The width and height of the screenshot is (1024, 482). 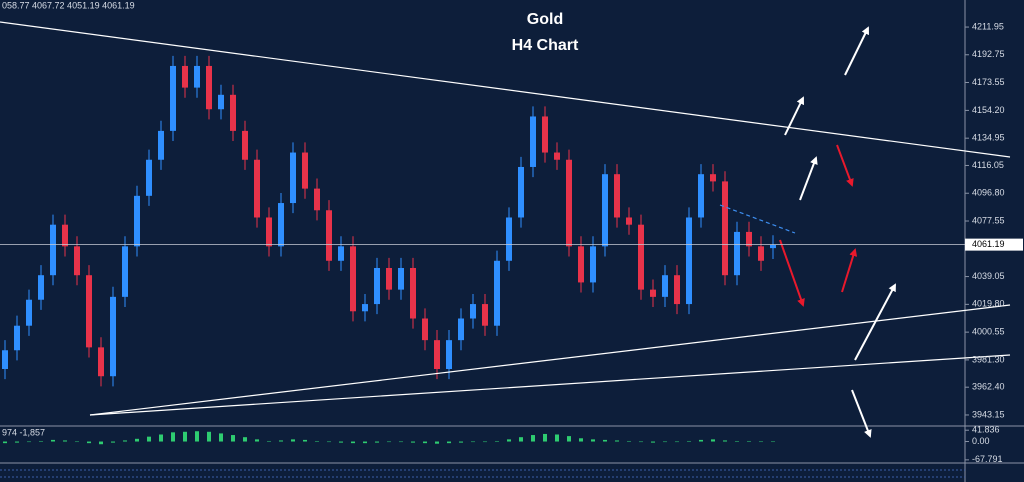 I want to click on indicator-label: 974 -1,857, so click(x=23, y=432).